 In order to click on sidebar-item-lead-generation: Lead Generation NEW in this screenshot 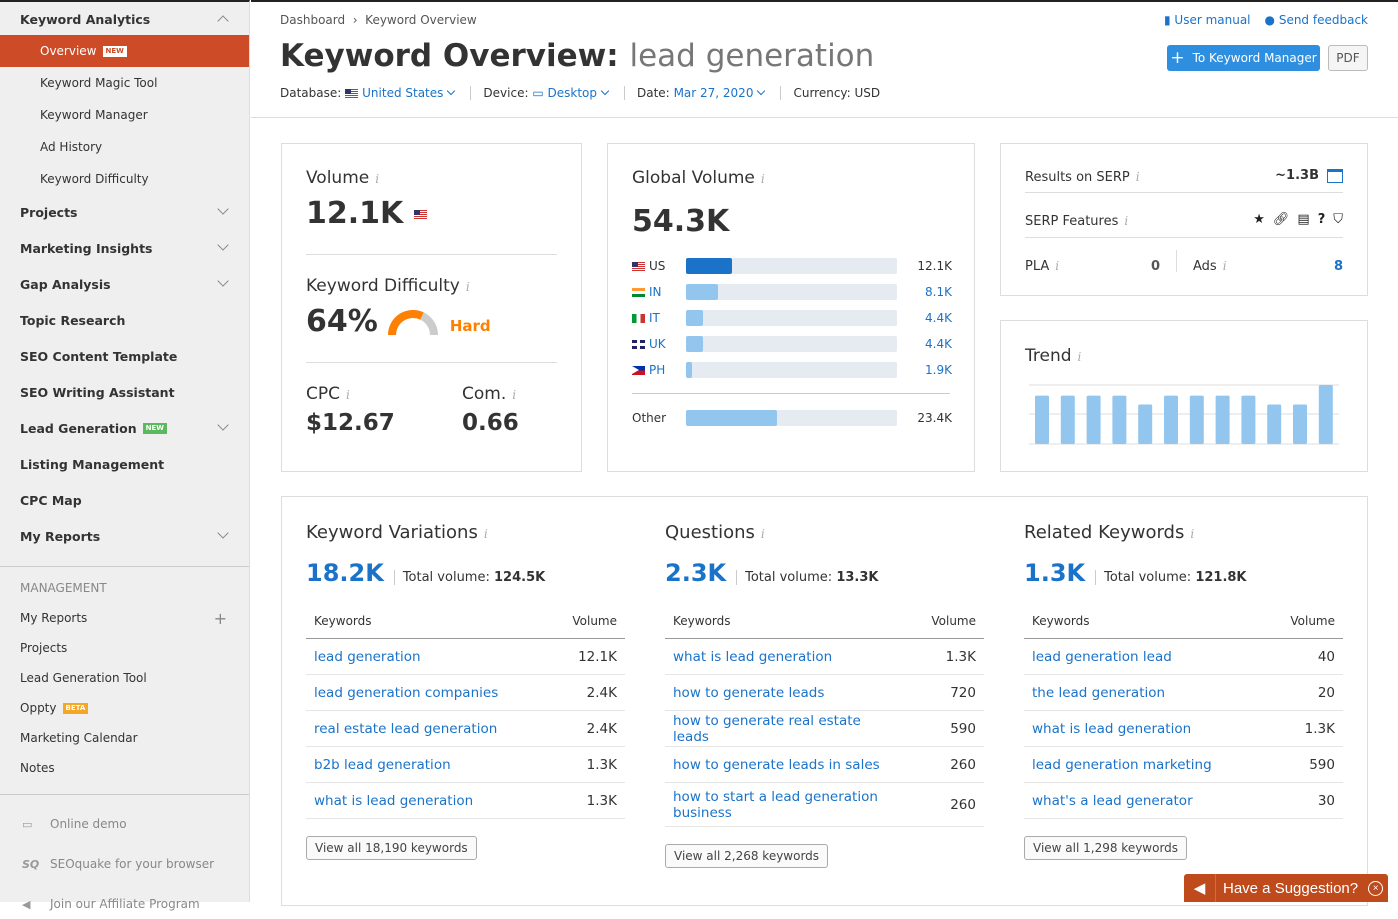, I will do `click(124, 428)`.